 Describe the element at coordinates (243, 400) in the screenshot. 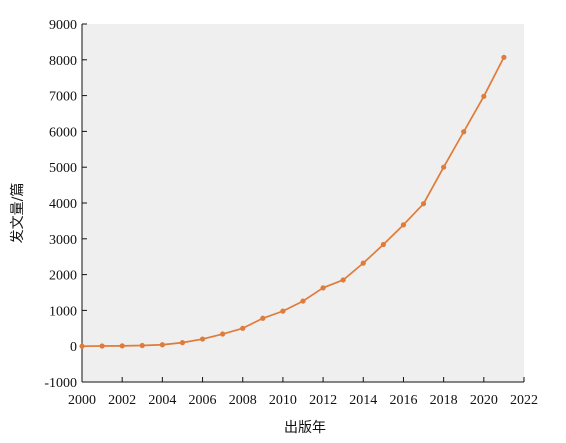

I see `x-tick-label: 2008` at that location.